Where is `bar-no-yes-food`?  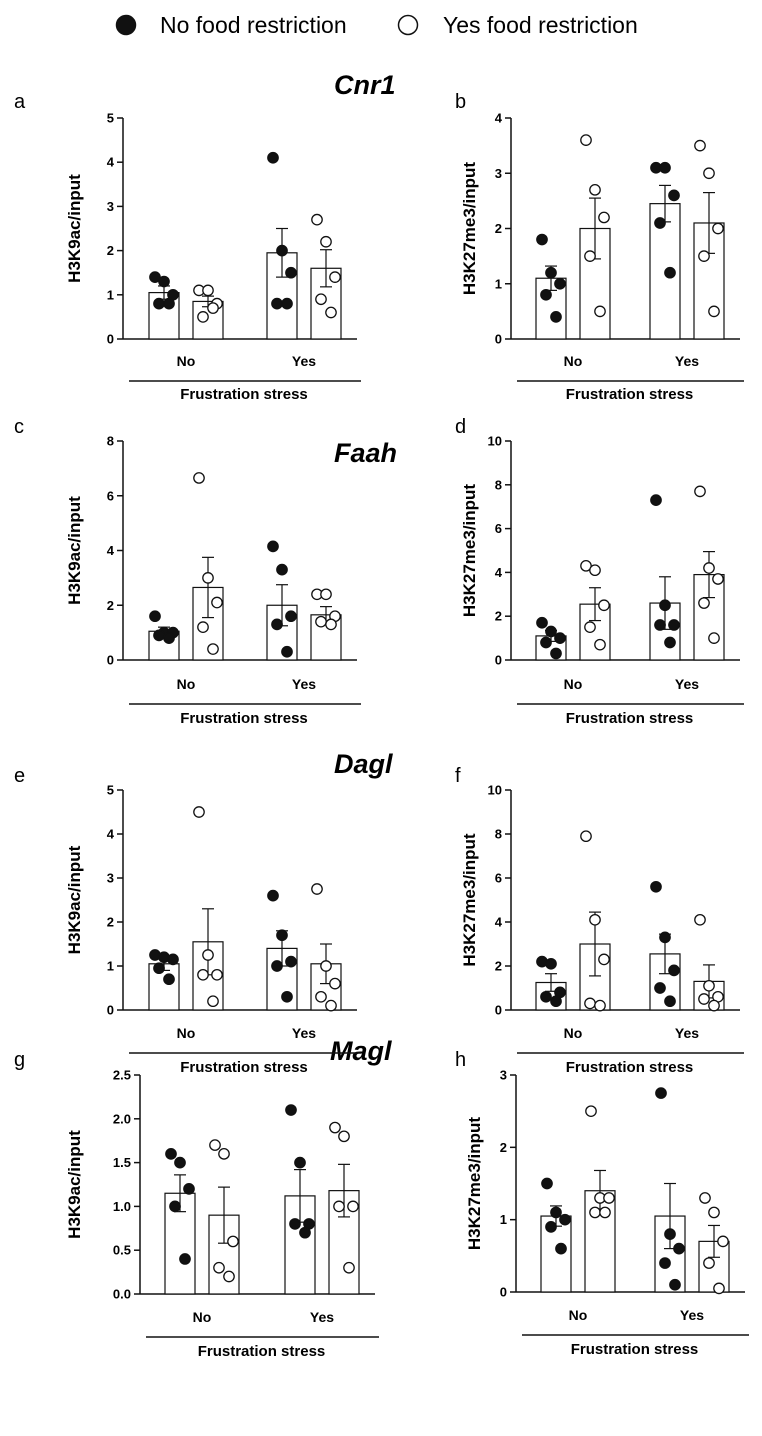 bar-no-yes-food is located at coordinates (600, 1241).